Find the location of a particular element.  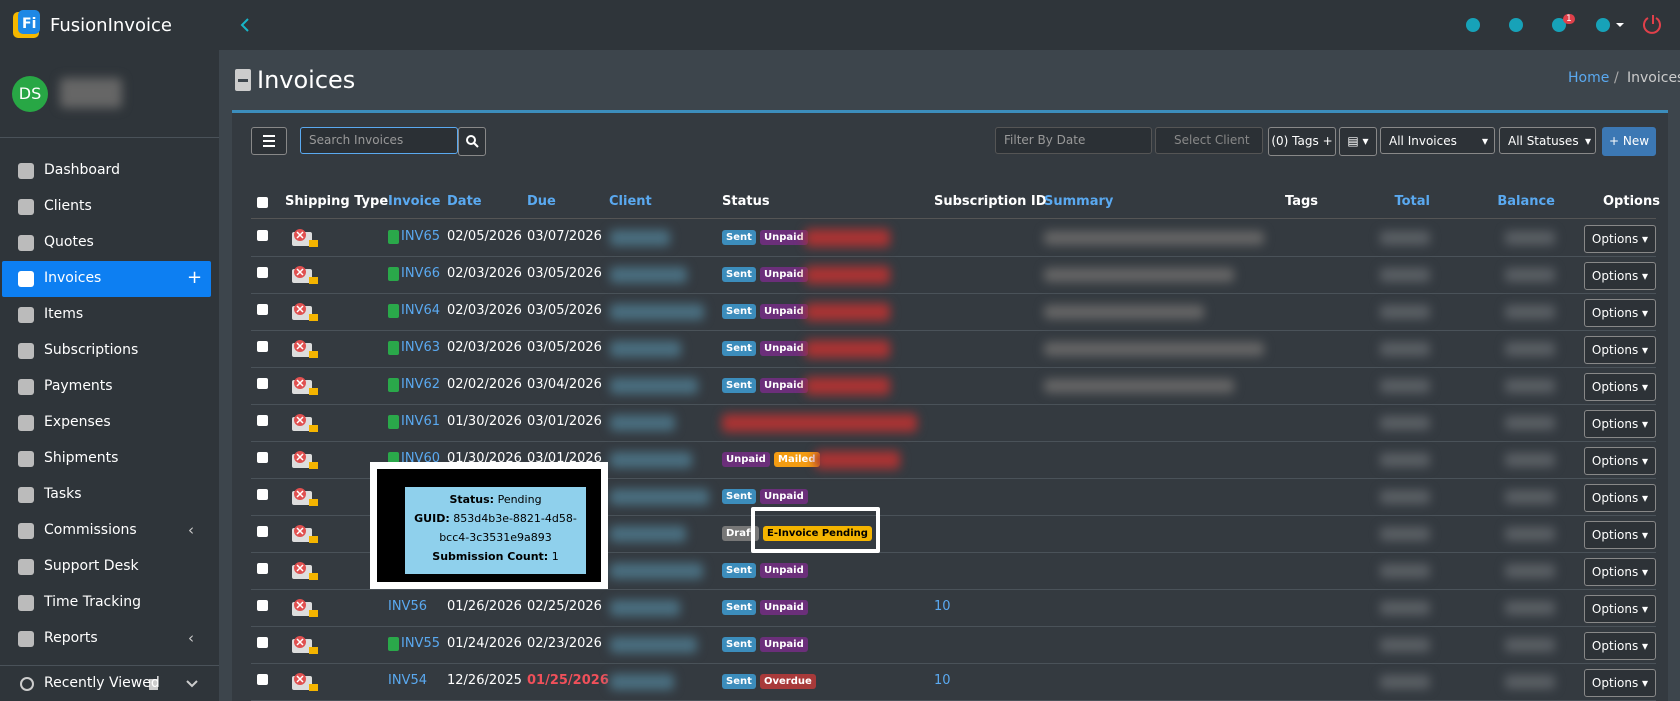

invoice-filter: All Invoices ▾ is located at coordinates (1437, 140).